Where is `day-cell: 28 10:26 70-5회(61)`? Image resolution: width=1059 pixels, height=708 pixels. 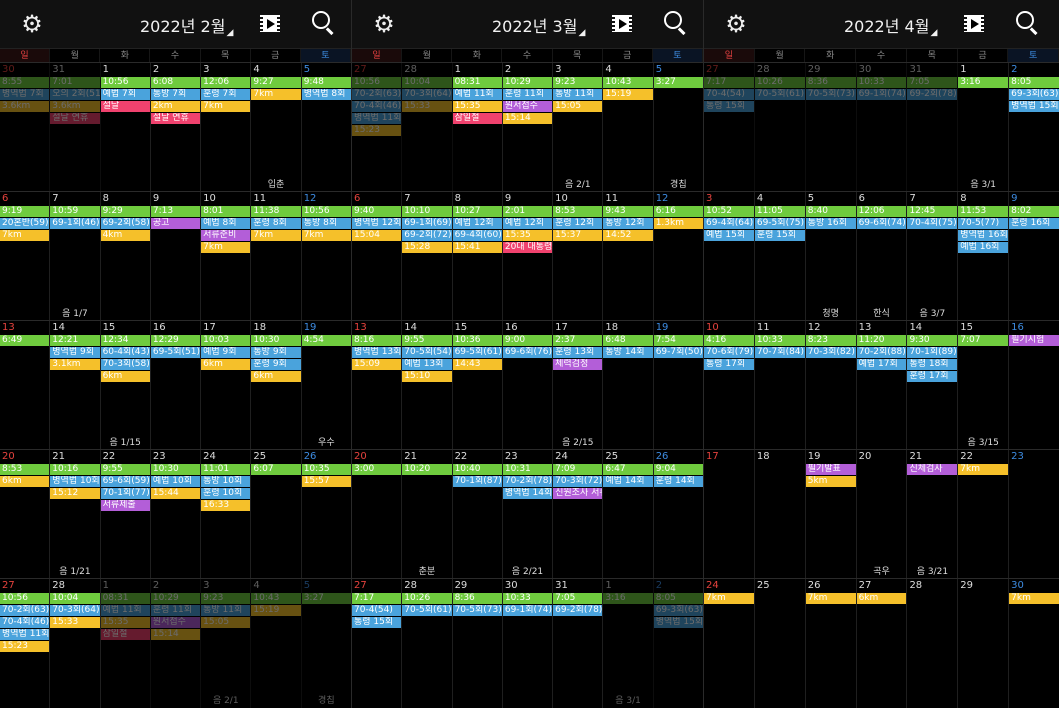 day-cell: 28 10:26 70-5회(61) is located at coordinates (427, 643).